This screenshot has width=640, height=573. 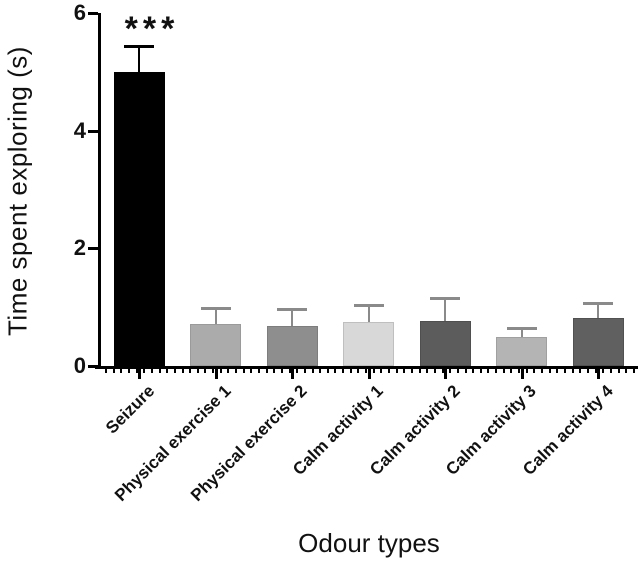 I want to click on y-axis-line, so click(x=99, y=191).